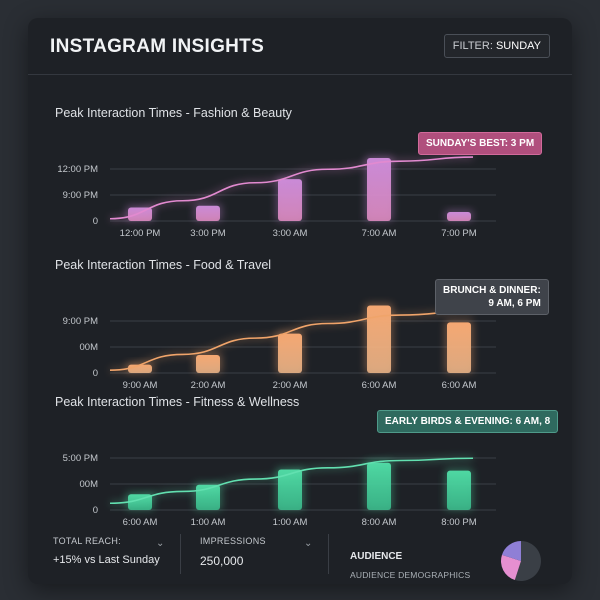 This screenshot has height=600, width=600. Describe the element at coordinates (480, 143) in the screenshot. I see `chart-annotation: SUNDAY'S BEST: 3 PM` at that location.